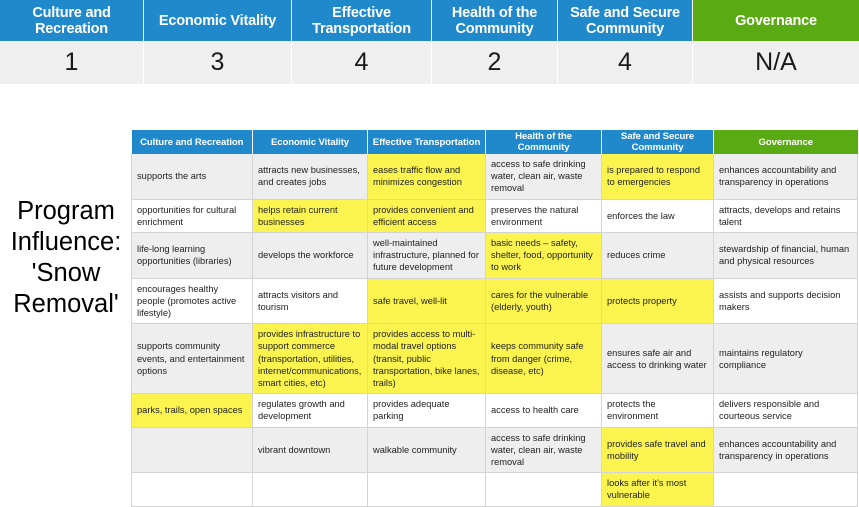 This screenshot has width=859, height=507. I want to click on scorecard-header-health-of-the-community: Health of the Community, so click(495, 20).